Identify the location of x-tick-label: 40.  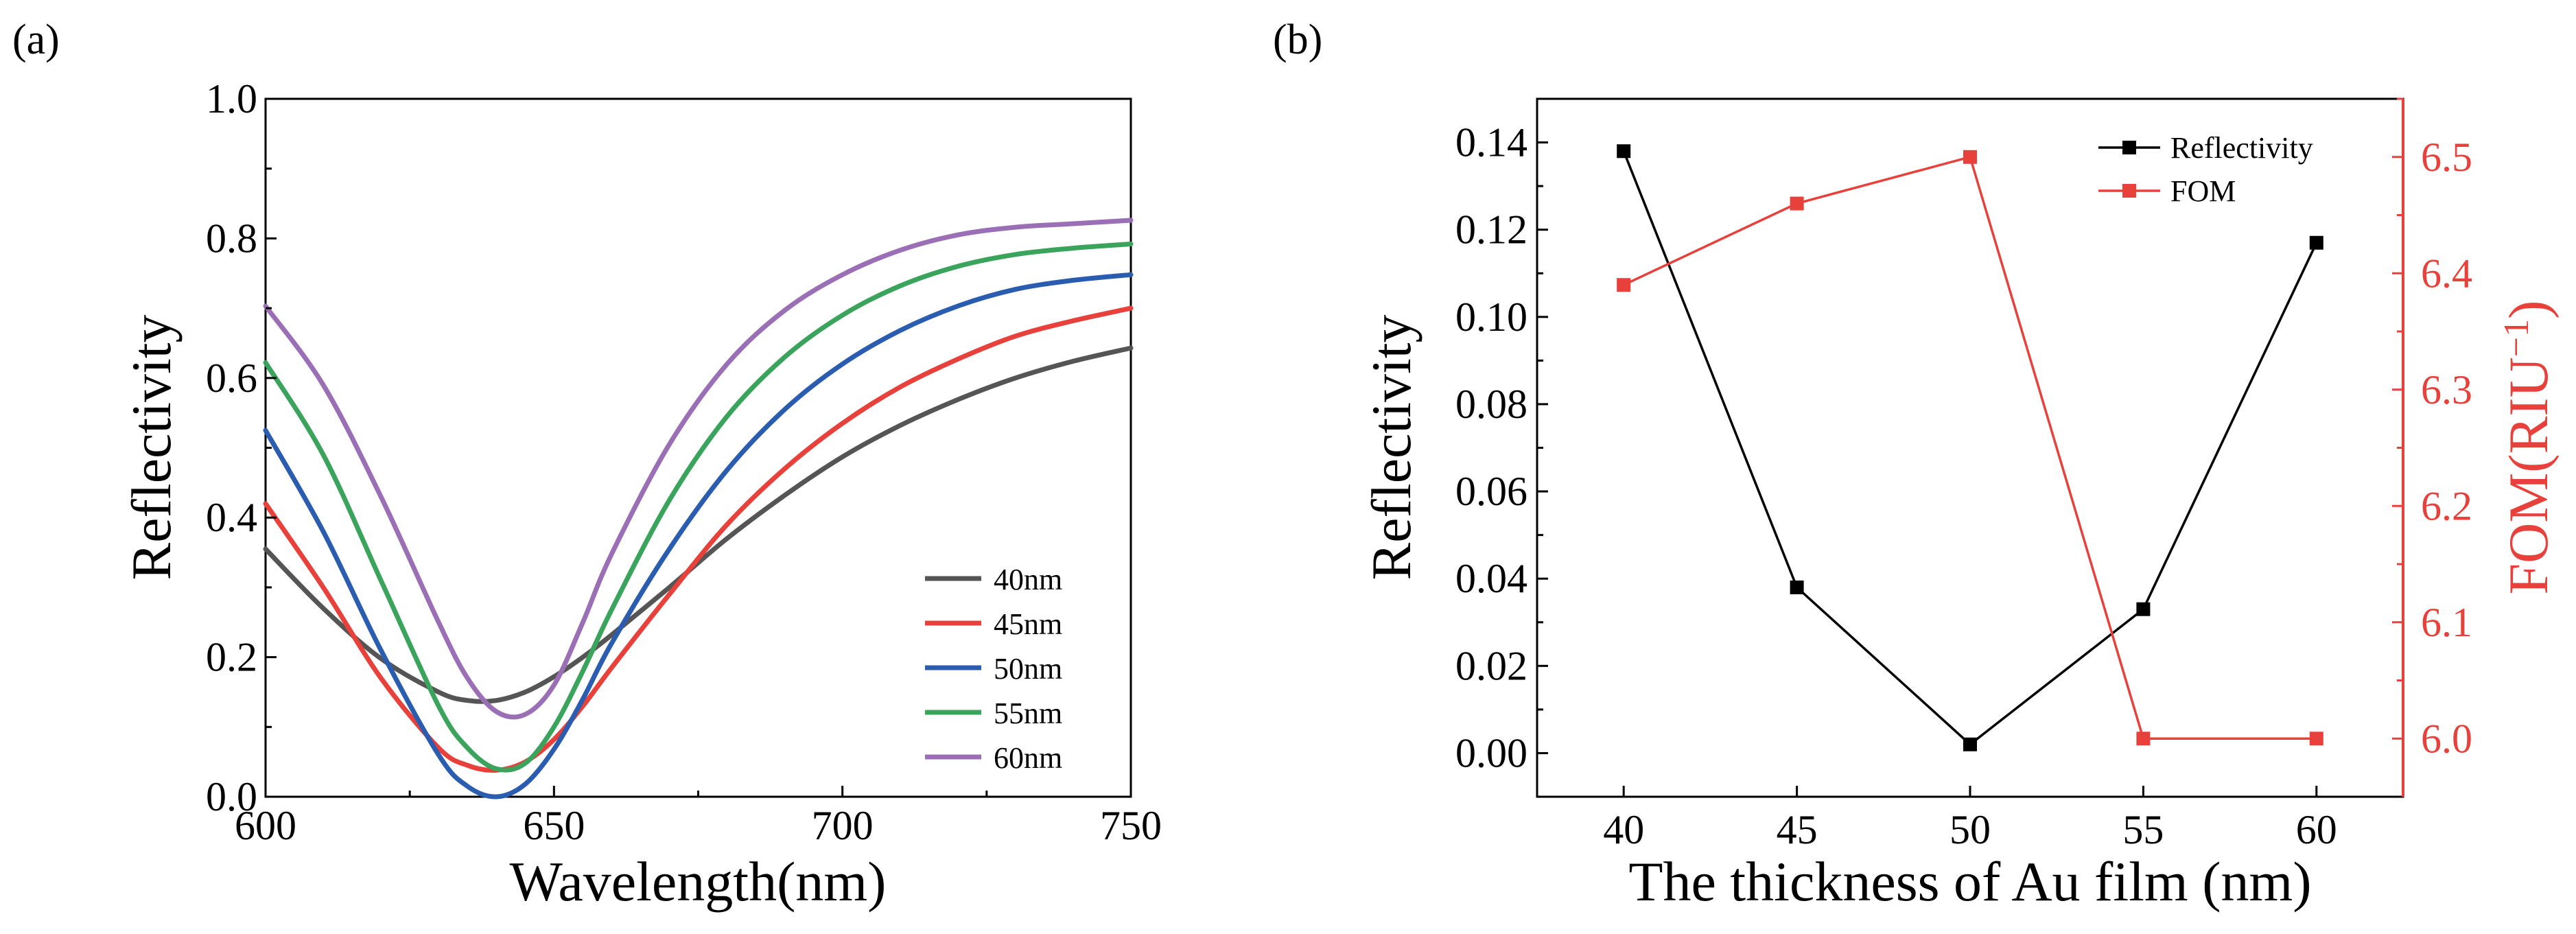
(1623, 829).